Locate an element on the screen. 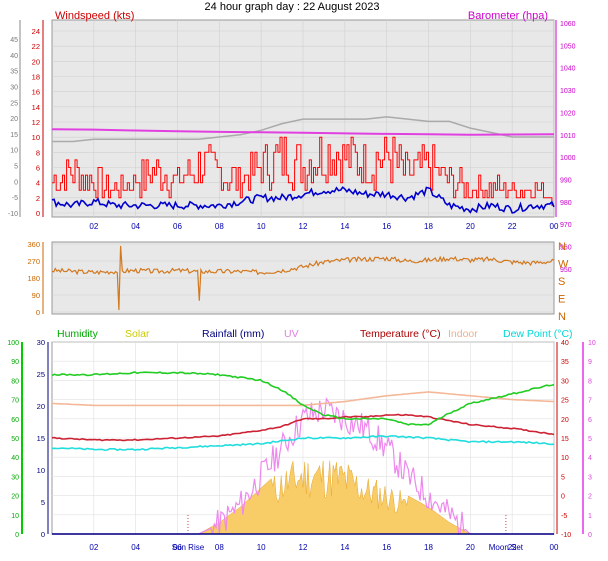 This screenshot has height=561, width=608. temperature-tick-label: 0 is located at coordinates (563, 497).